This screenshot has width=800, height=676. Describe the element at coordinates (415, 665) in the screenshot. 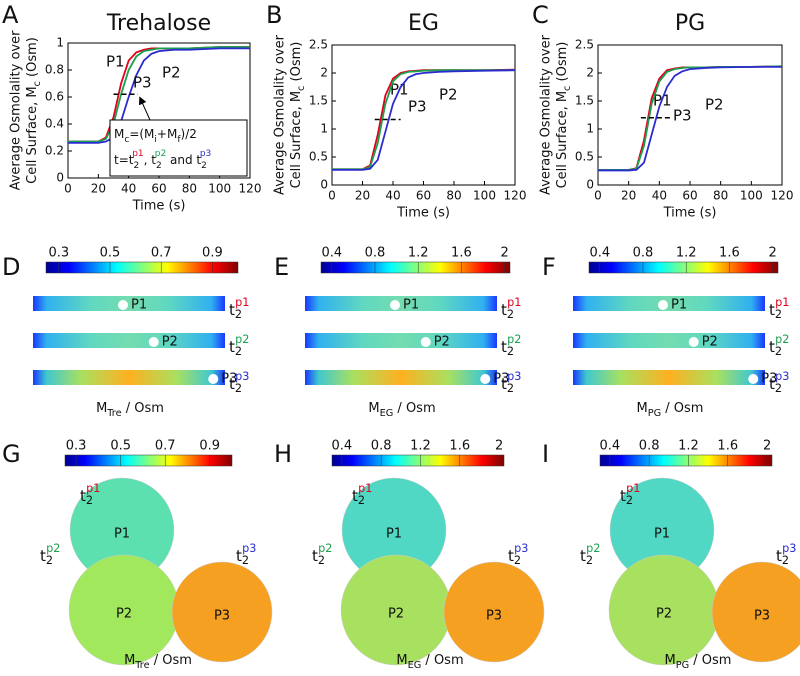

I see `quantity-label-part: EG` at that location.